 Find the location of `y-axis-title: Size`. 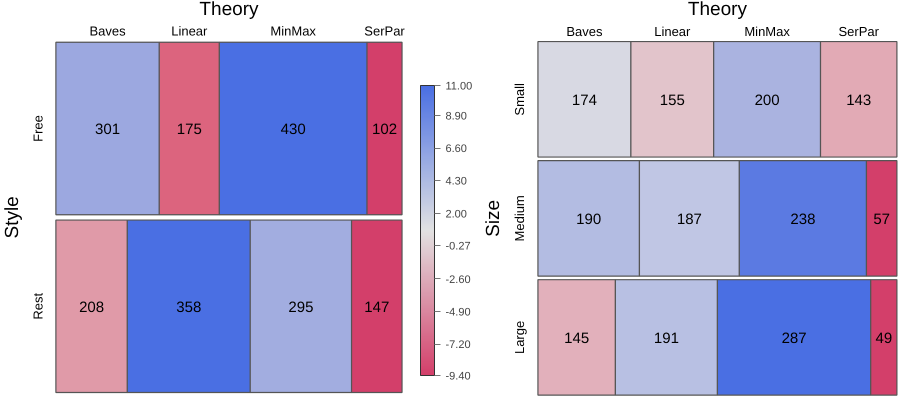

y-axis-title: Size is located at coordinates (493, 218).